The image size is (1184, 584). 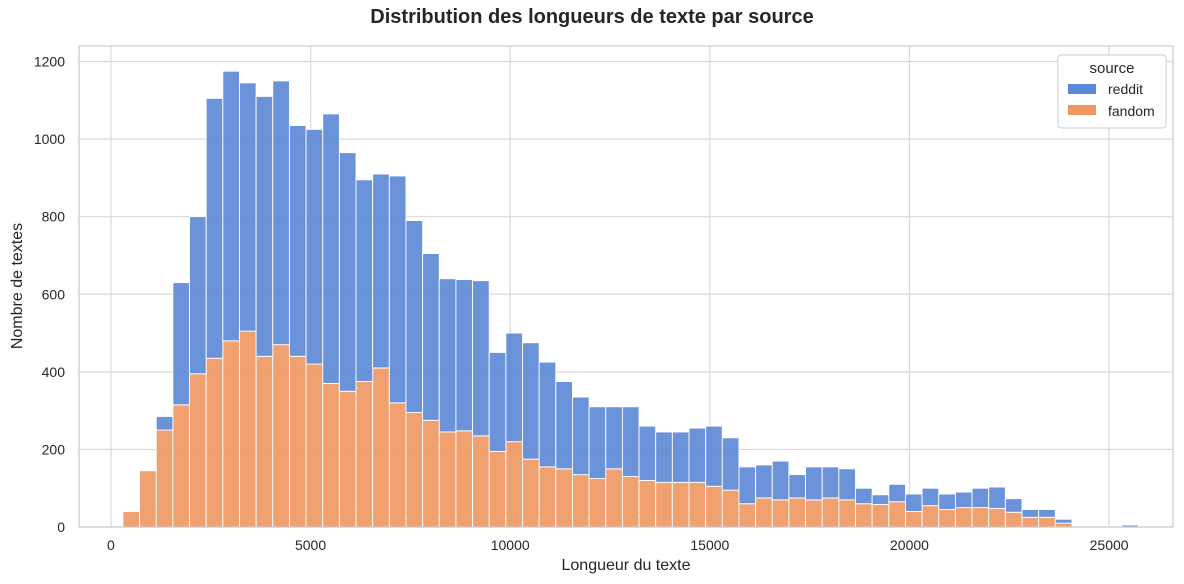 What do you see at coordinates (49, 62) in the screenshot?
I see `y-tick-label: 1200` at bounding box center [49, 62].